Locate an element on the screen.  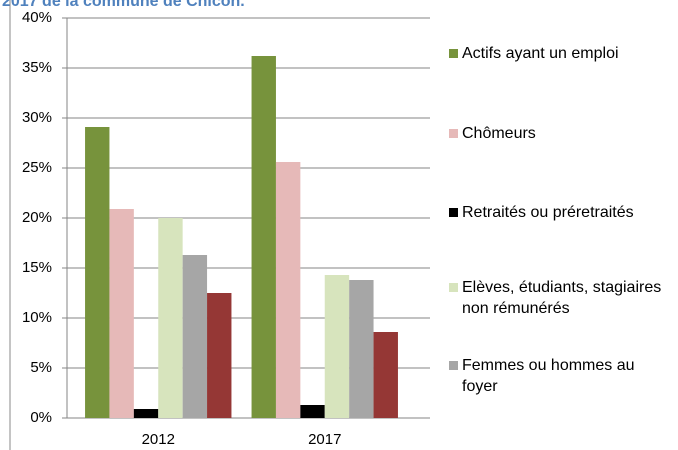
y-tick-label: 0% is located at coordinates (41, 417).